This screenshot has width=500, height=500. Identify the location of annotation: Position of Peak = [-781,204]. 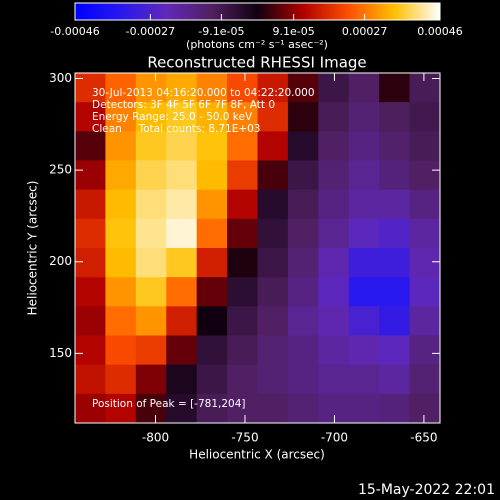
(169, 404).